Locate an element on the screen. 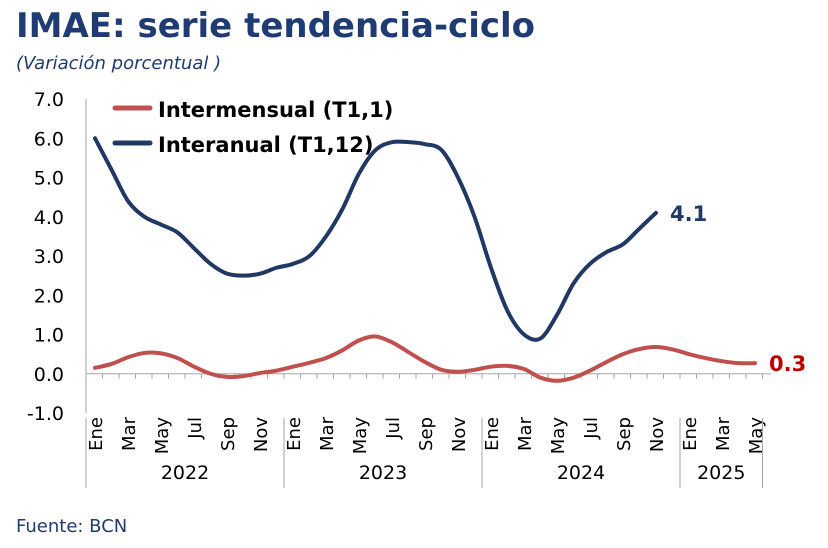 The image size is (828, 548). y-tick-label: 3.0 is located at coordinates (49, 257).